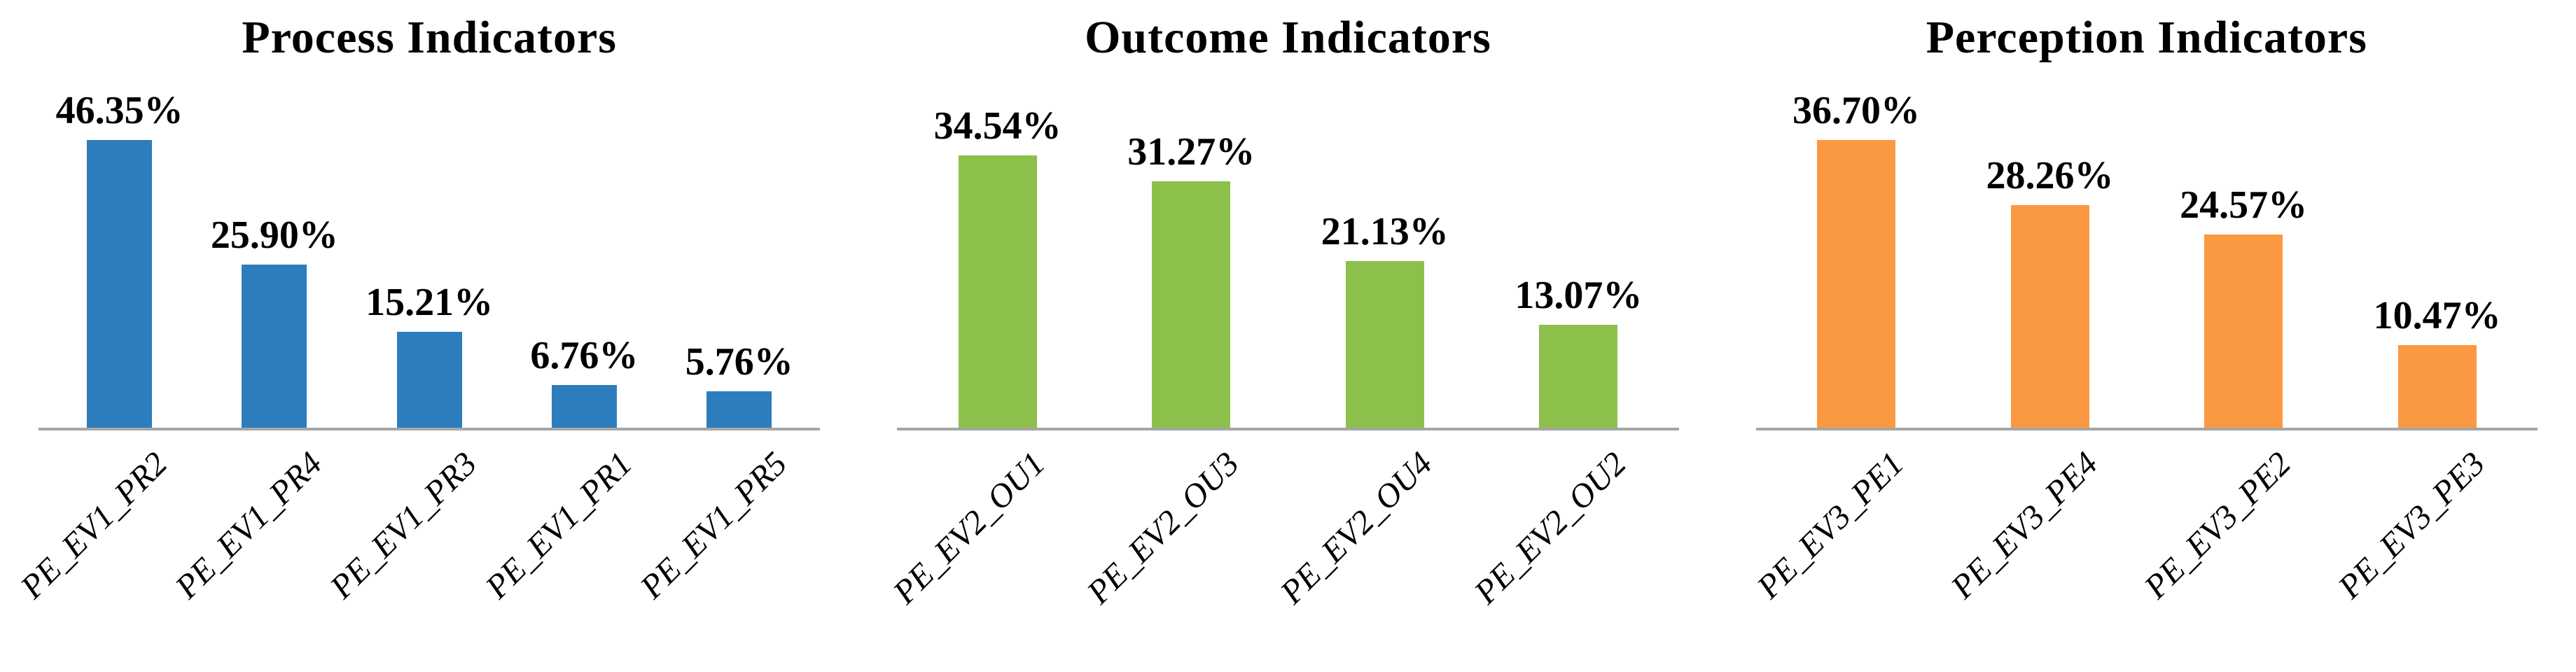  I want to click on x-tick-cell-pe-ev1-pr4: PE_EV1_PR4, so click(259, 551).